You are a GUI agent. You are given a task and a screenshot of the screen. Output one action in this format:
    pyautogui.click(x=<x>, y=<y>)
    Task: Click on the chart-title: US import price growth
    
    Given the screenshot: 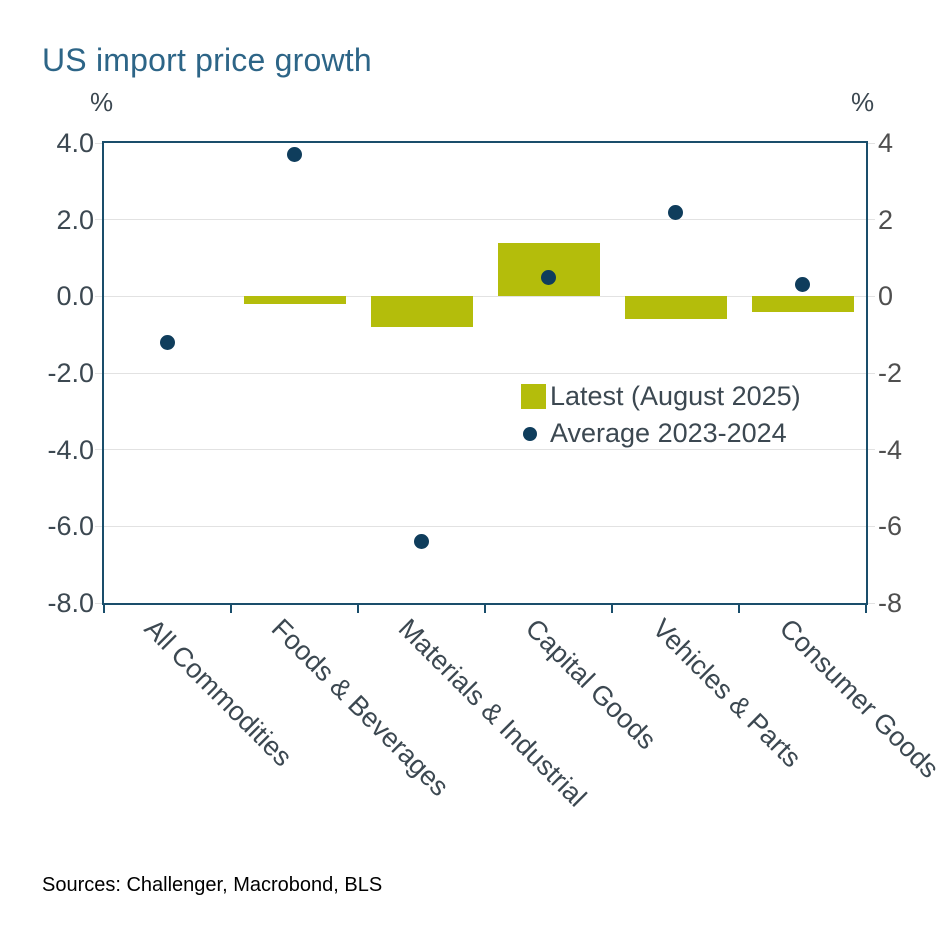 What is the action you would take?
    pyautogui.click(x=207, y=60)
    